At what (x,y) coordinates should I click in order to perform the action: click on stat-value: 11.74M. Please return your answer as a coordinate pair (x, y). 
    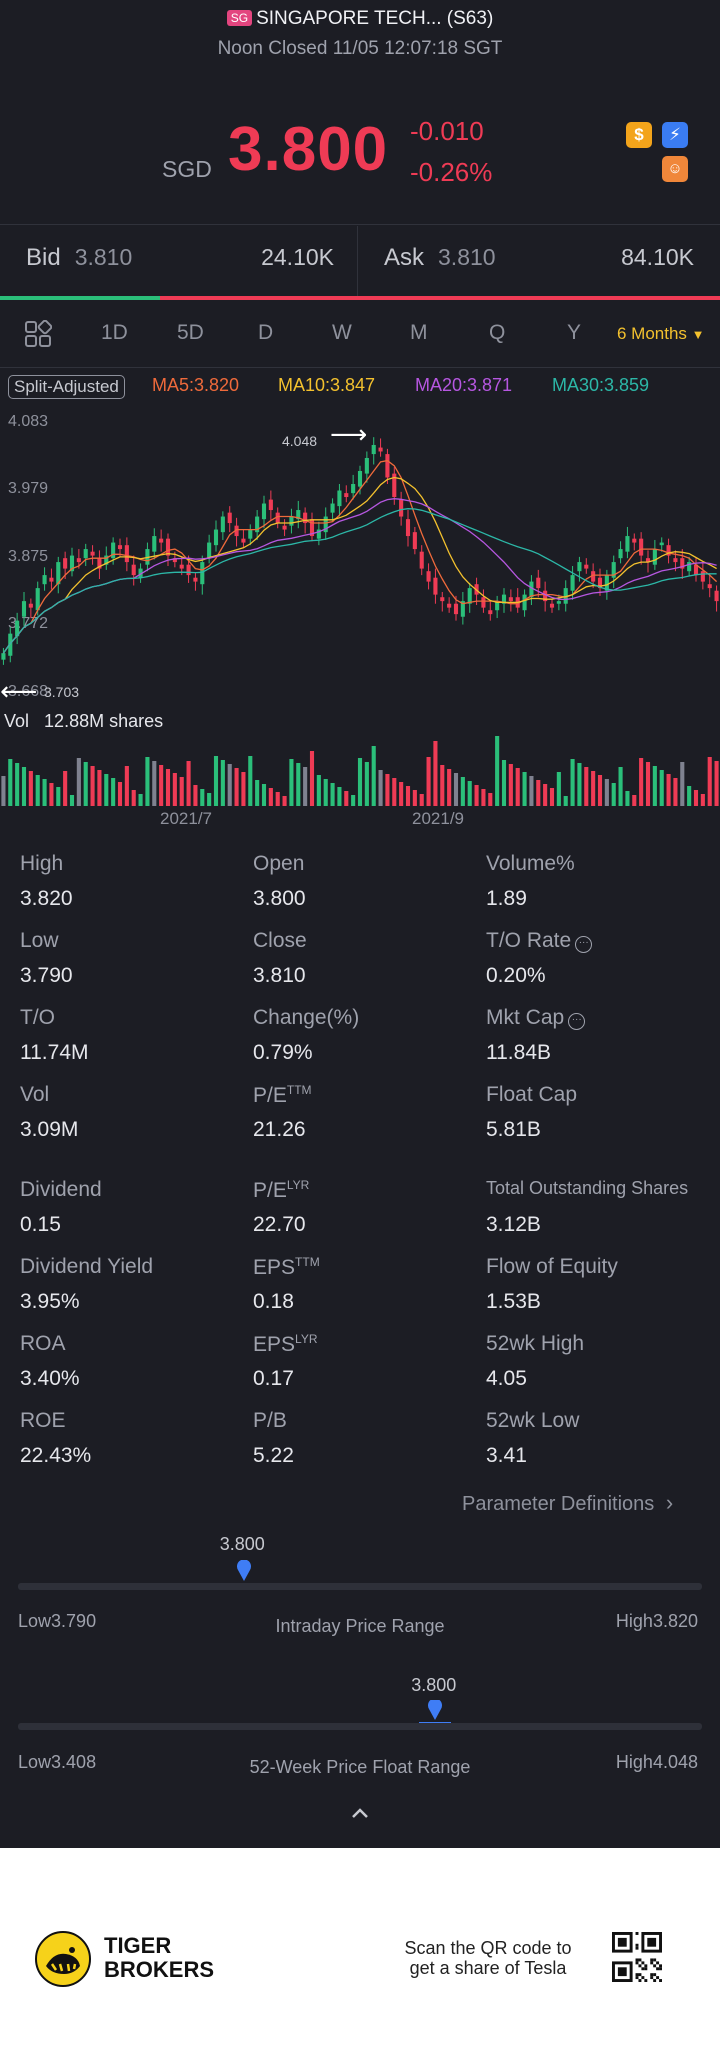
    Looking at the image, I should click on (54, 1052).